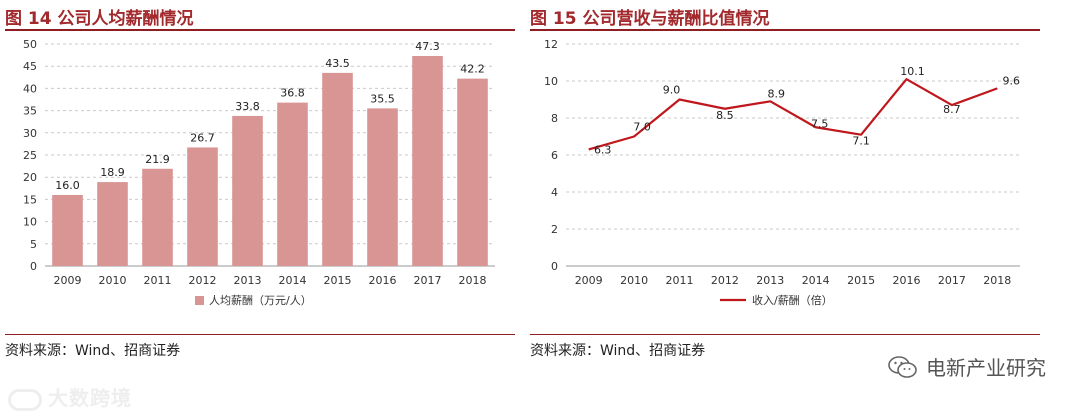 Image resolution: width=1080 pixels, height=416 pixels. I want to click on data-label: 6.3, so click(603, 149).